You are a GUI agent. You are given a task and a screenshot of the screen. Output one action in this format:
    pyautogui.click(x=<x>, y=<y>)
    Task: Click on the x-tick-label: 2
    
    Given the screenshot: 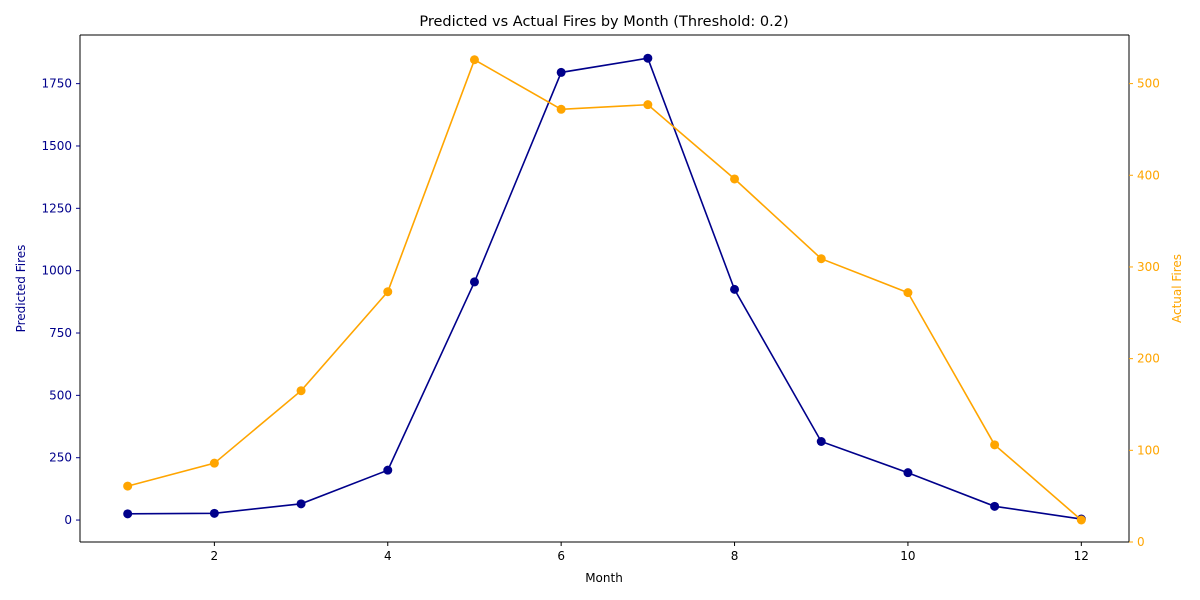 What is the action you would take?
    pyautogui.click(x=215, y=556)
    